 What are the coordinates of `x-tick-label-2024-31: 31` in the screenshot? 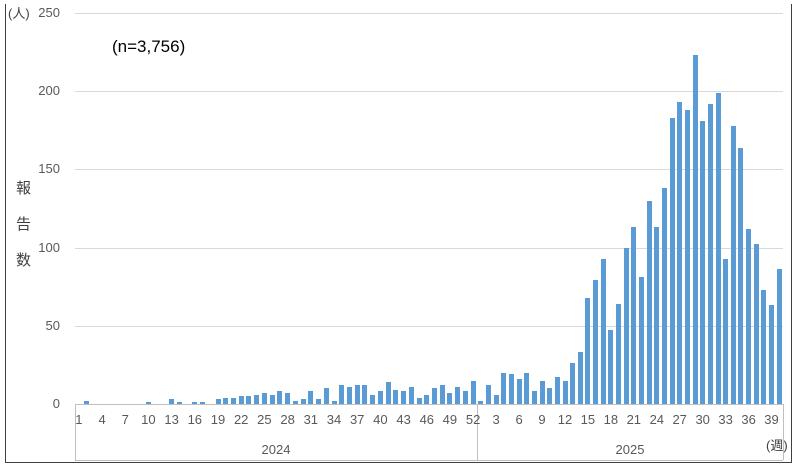 It's located at (311, 419).